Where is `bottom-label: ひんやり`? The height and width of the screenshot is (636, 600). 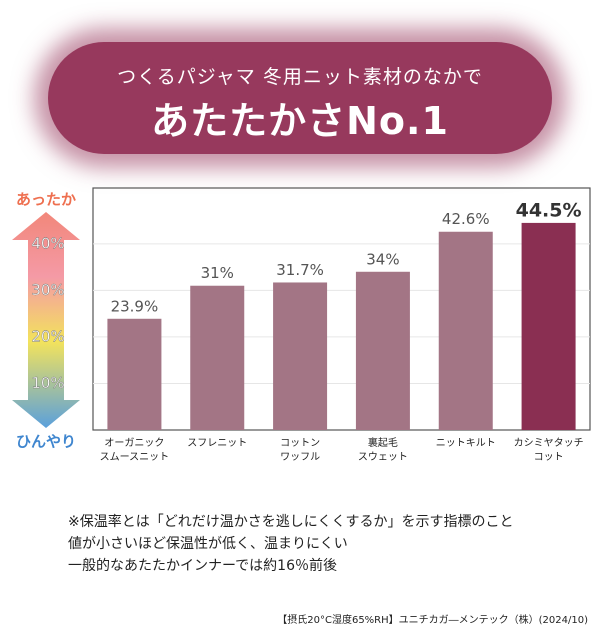
bottom-label: ひんやり is located at coordinates (46, 442).